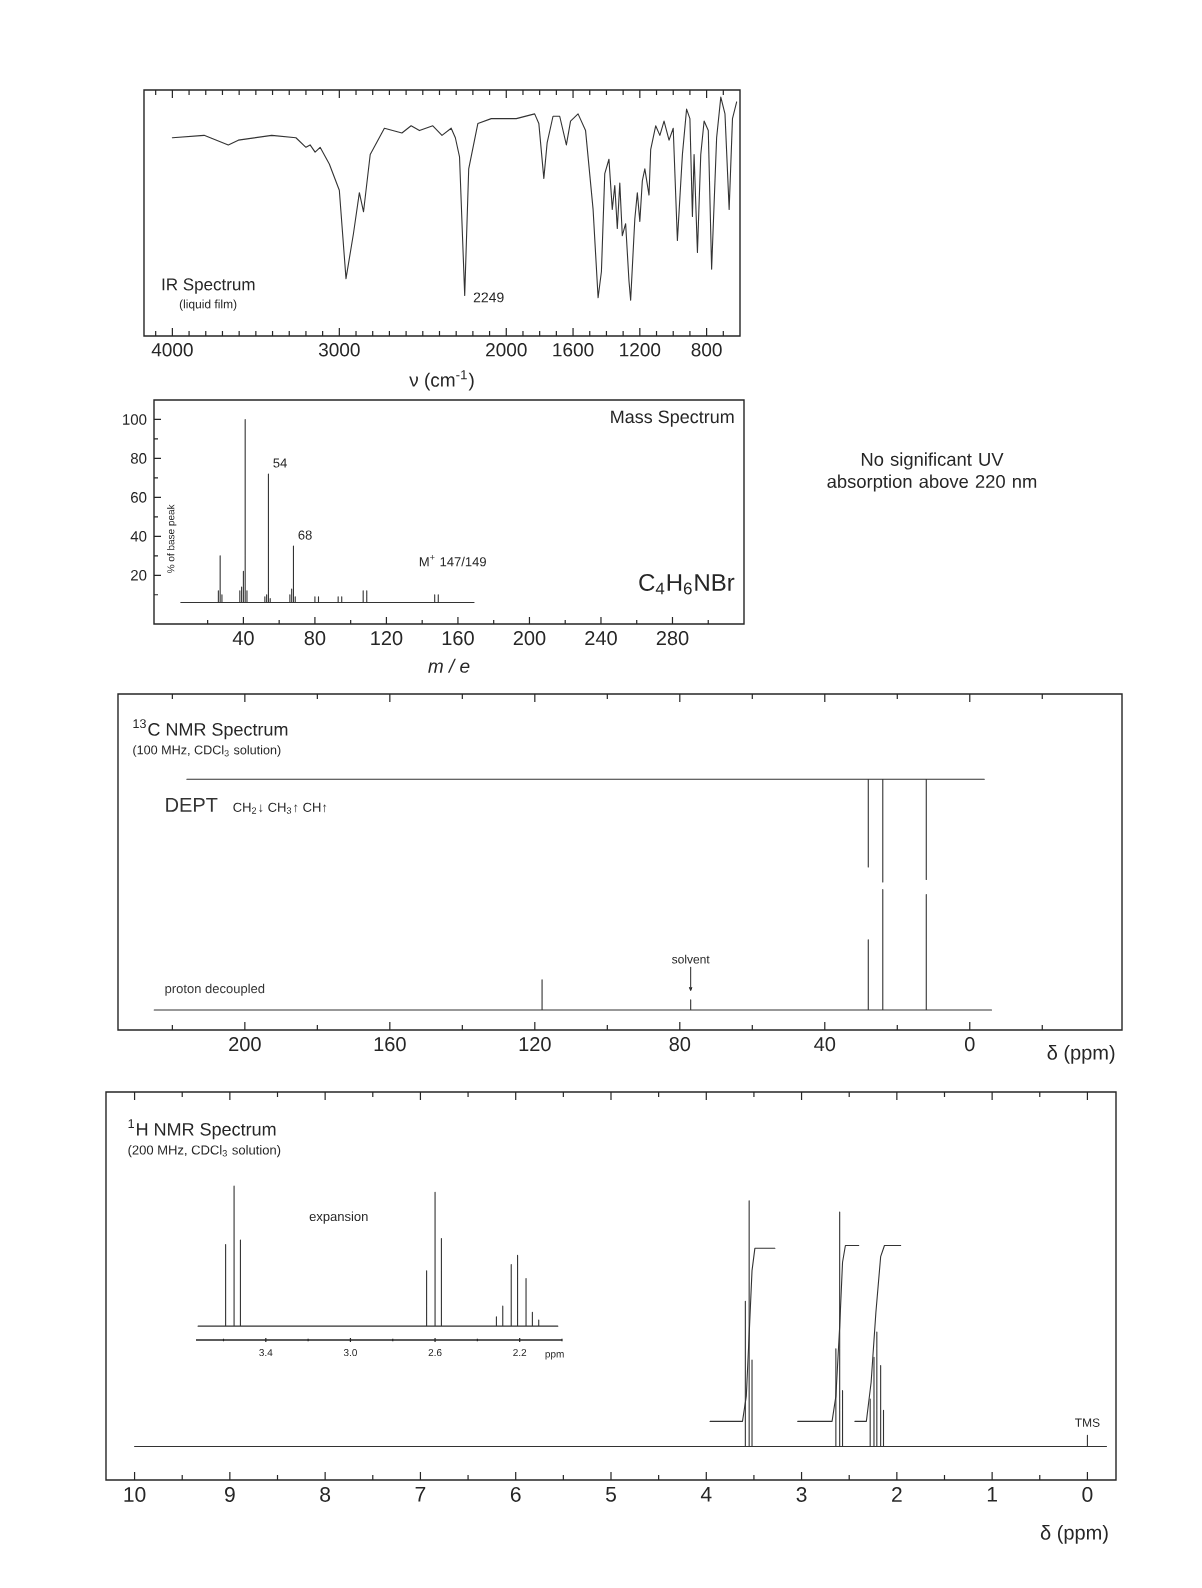 This screenshot has width=1202, height=1588. I want to click on x-tick-label: 1200, so click(640, 350).